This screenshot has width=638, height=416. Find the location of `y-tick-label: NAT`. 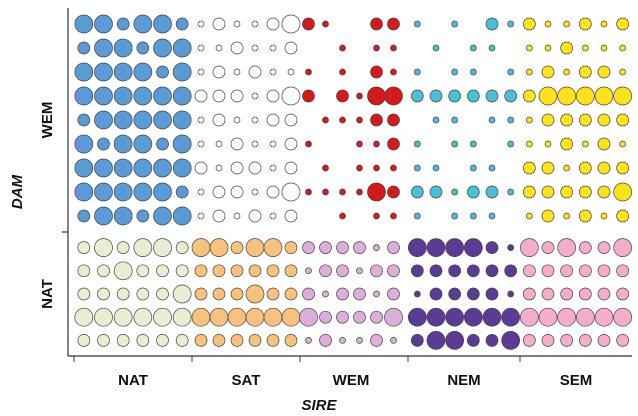

y-tick-label: NAT is located at coordinates (47, 294).